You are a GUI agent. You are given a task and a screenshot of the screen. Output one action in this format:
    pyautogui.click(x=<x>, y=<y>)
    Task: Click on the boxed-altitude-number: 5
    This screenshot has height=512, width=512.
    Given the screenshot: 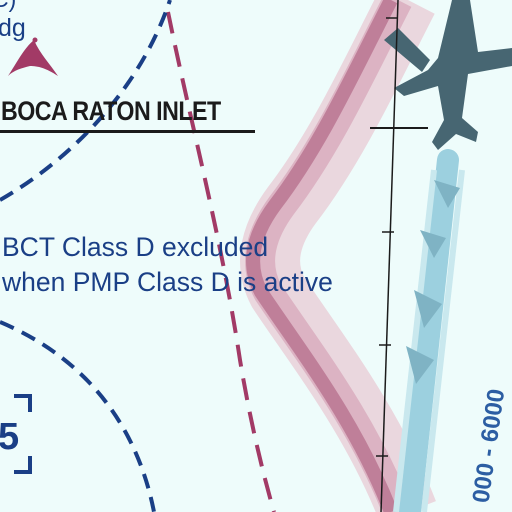 What is the action you would take?
    pyautogui.click(x=10, y=437)
    